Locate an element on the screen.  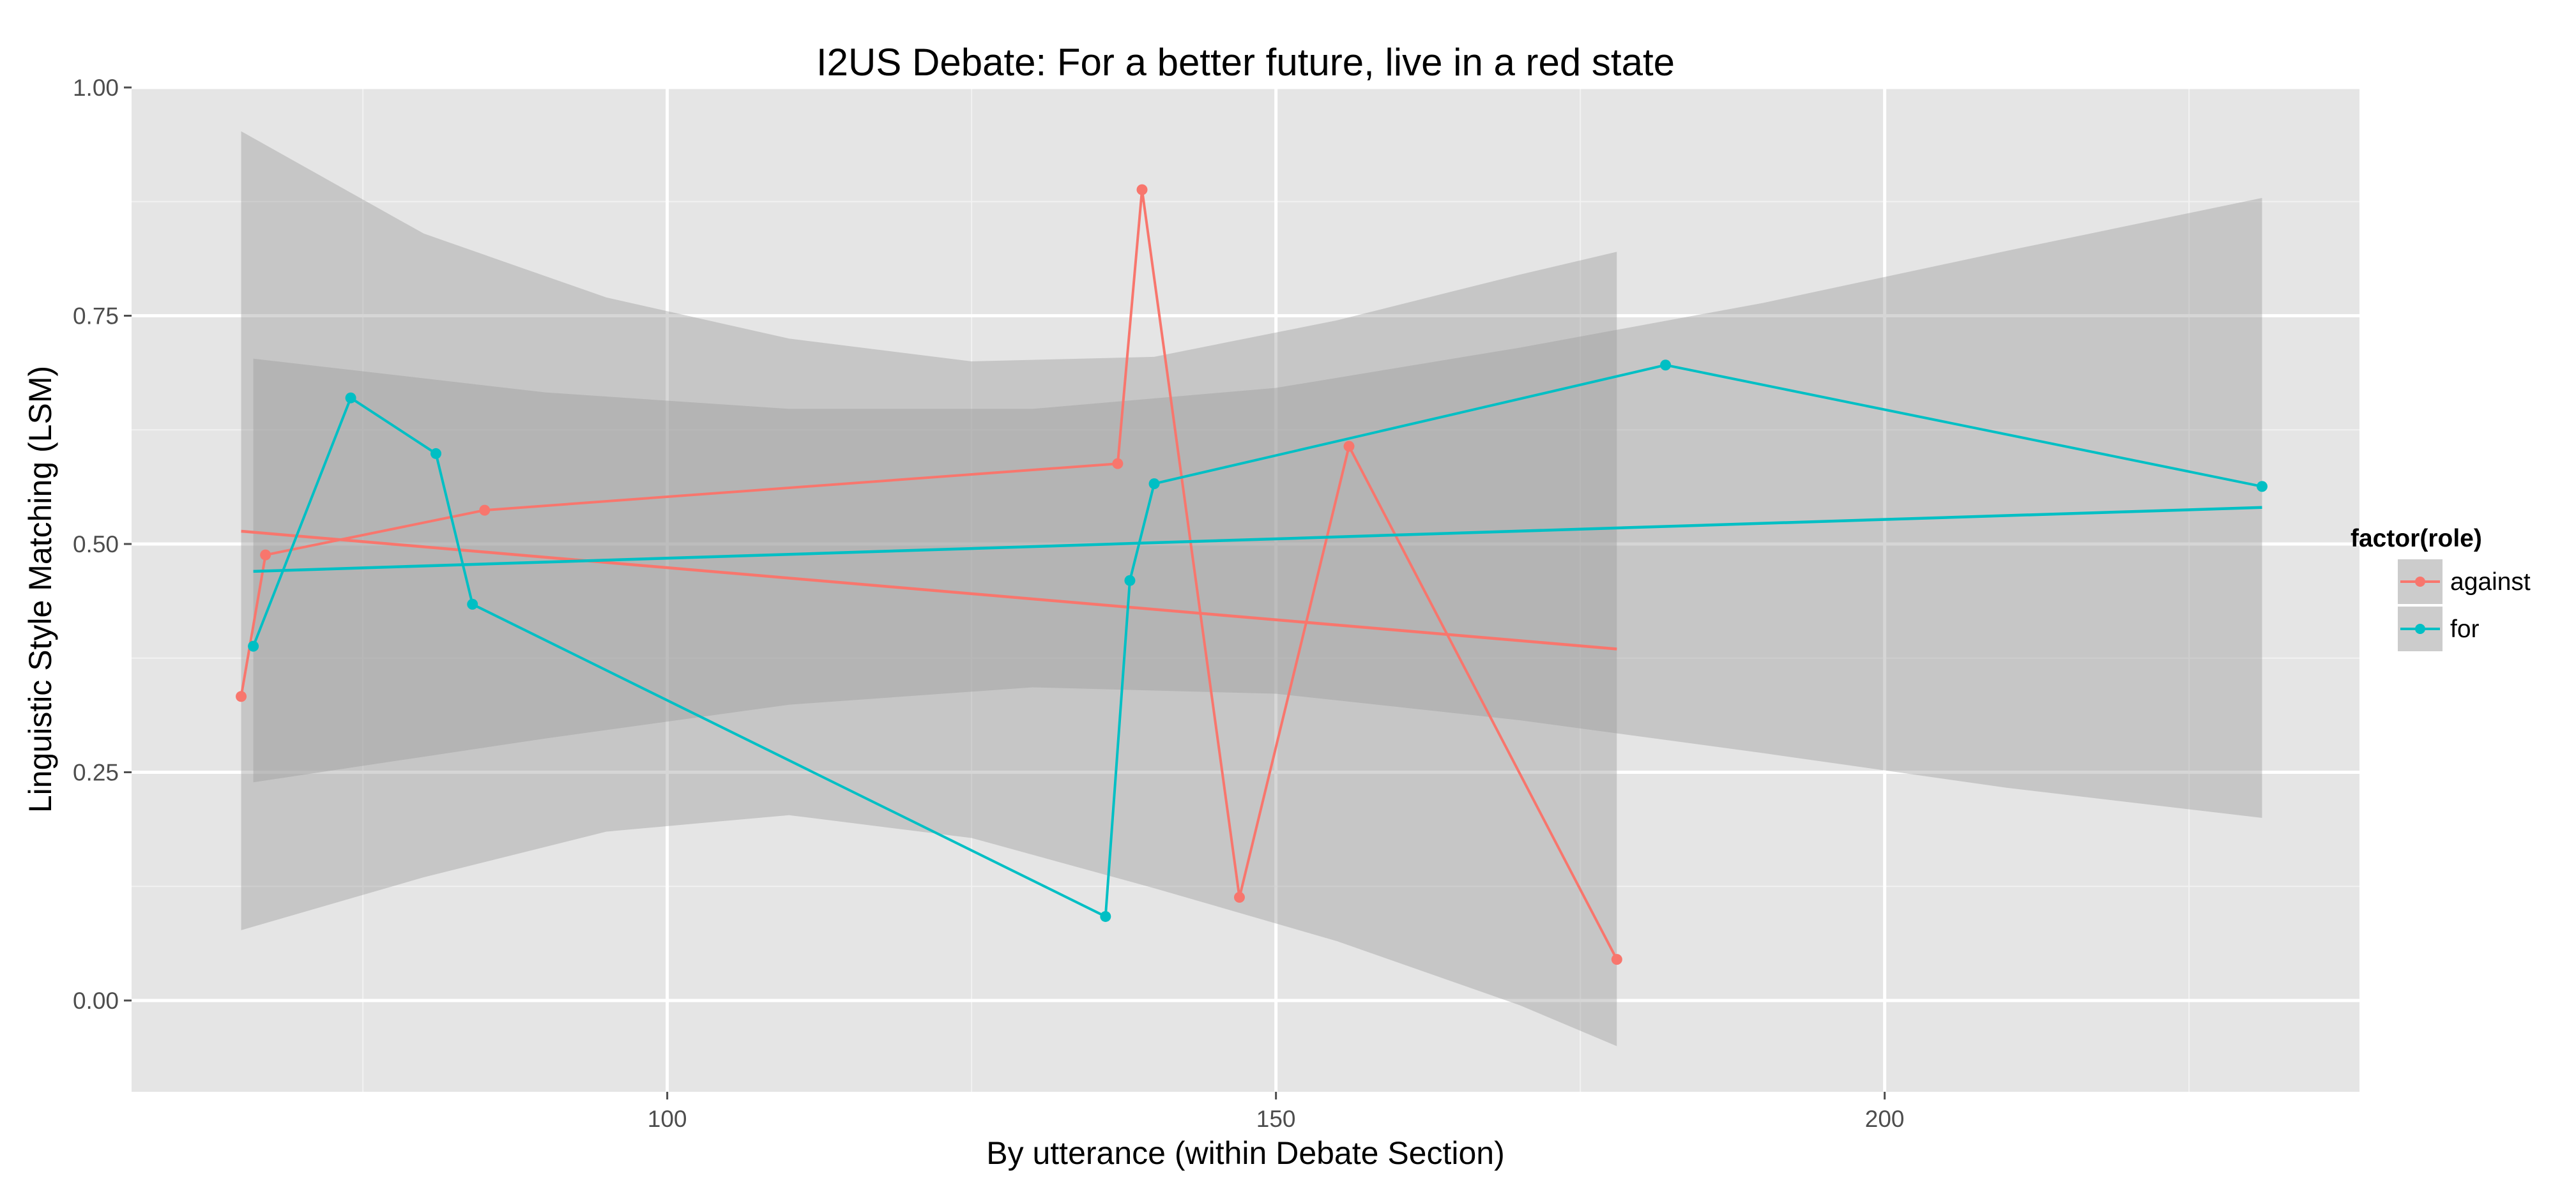
legend-point-against is located at coordinates (2420, 582).